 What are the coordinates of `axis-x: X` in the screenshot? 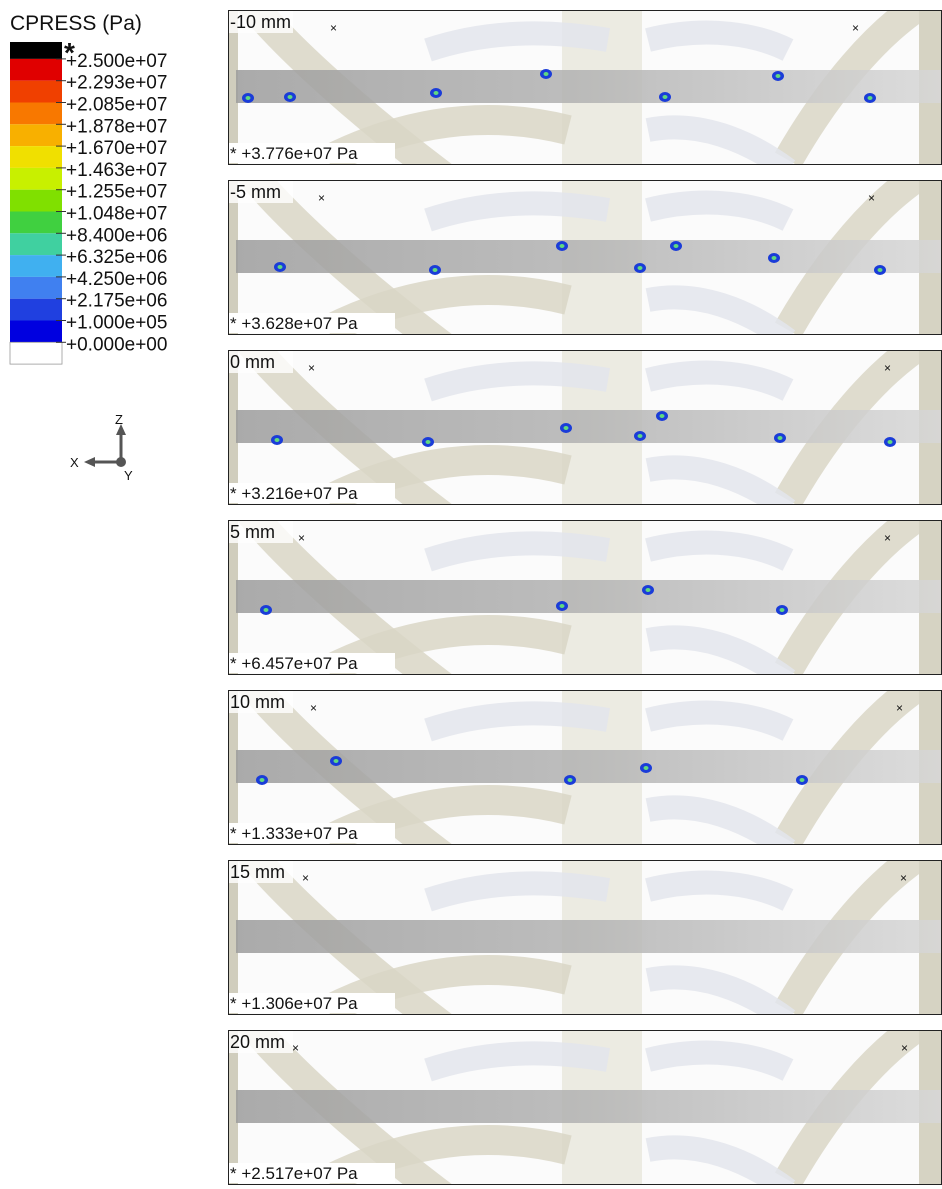 It's located at (74, 462).